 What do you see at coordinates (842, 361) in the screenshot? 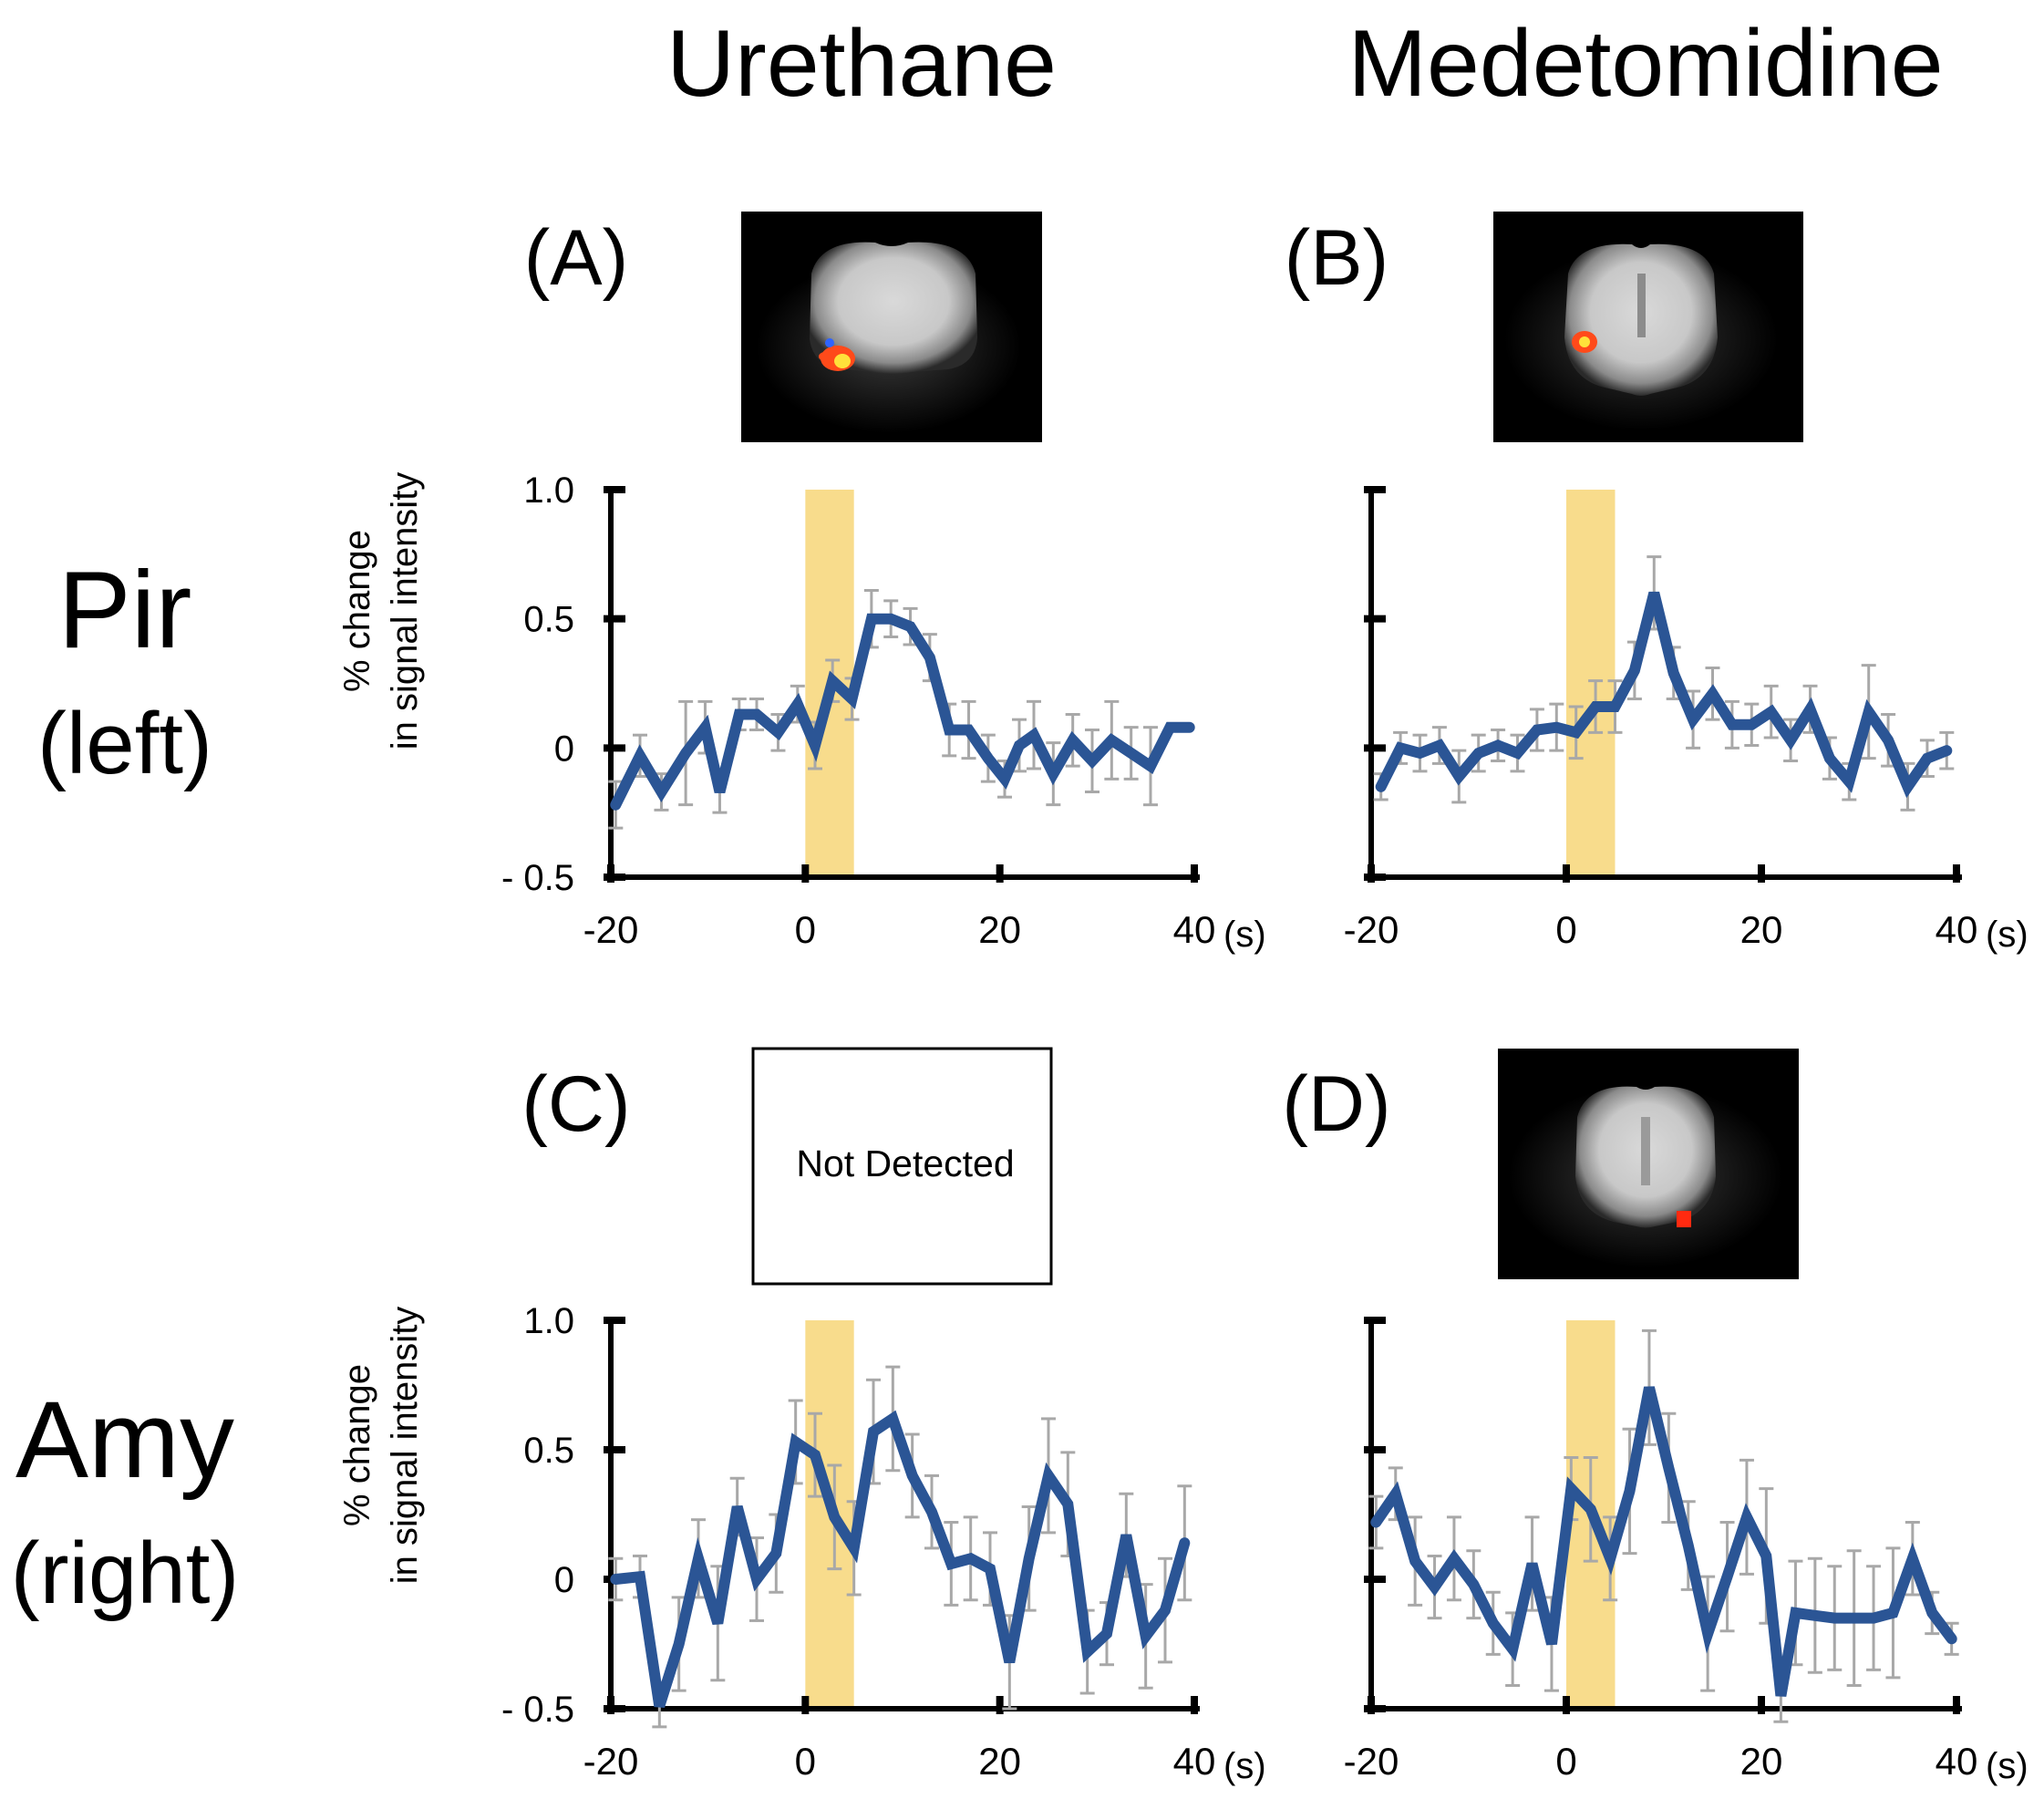
I see `activation-blob-a-core` at bounding box center [842, 361].